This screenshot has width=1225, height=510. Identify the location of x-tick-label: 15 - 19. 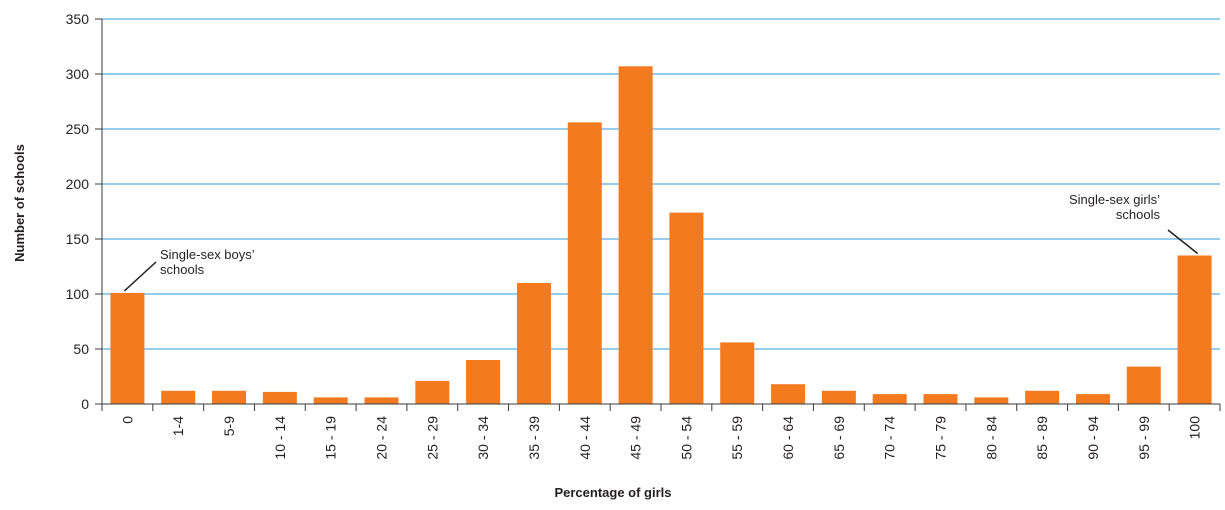
(331, 438).